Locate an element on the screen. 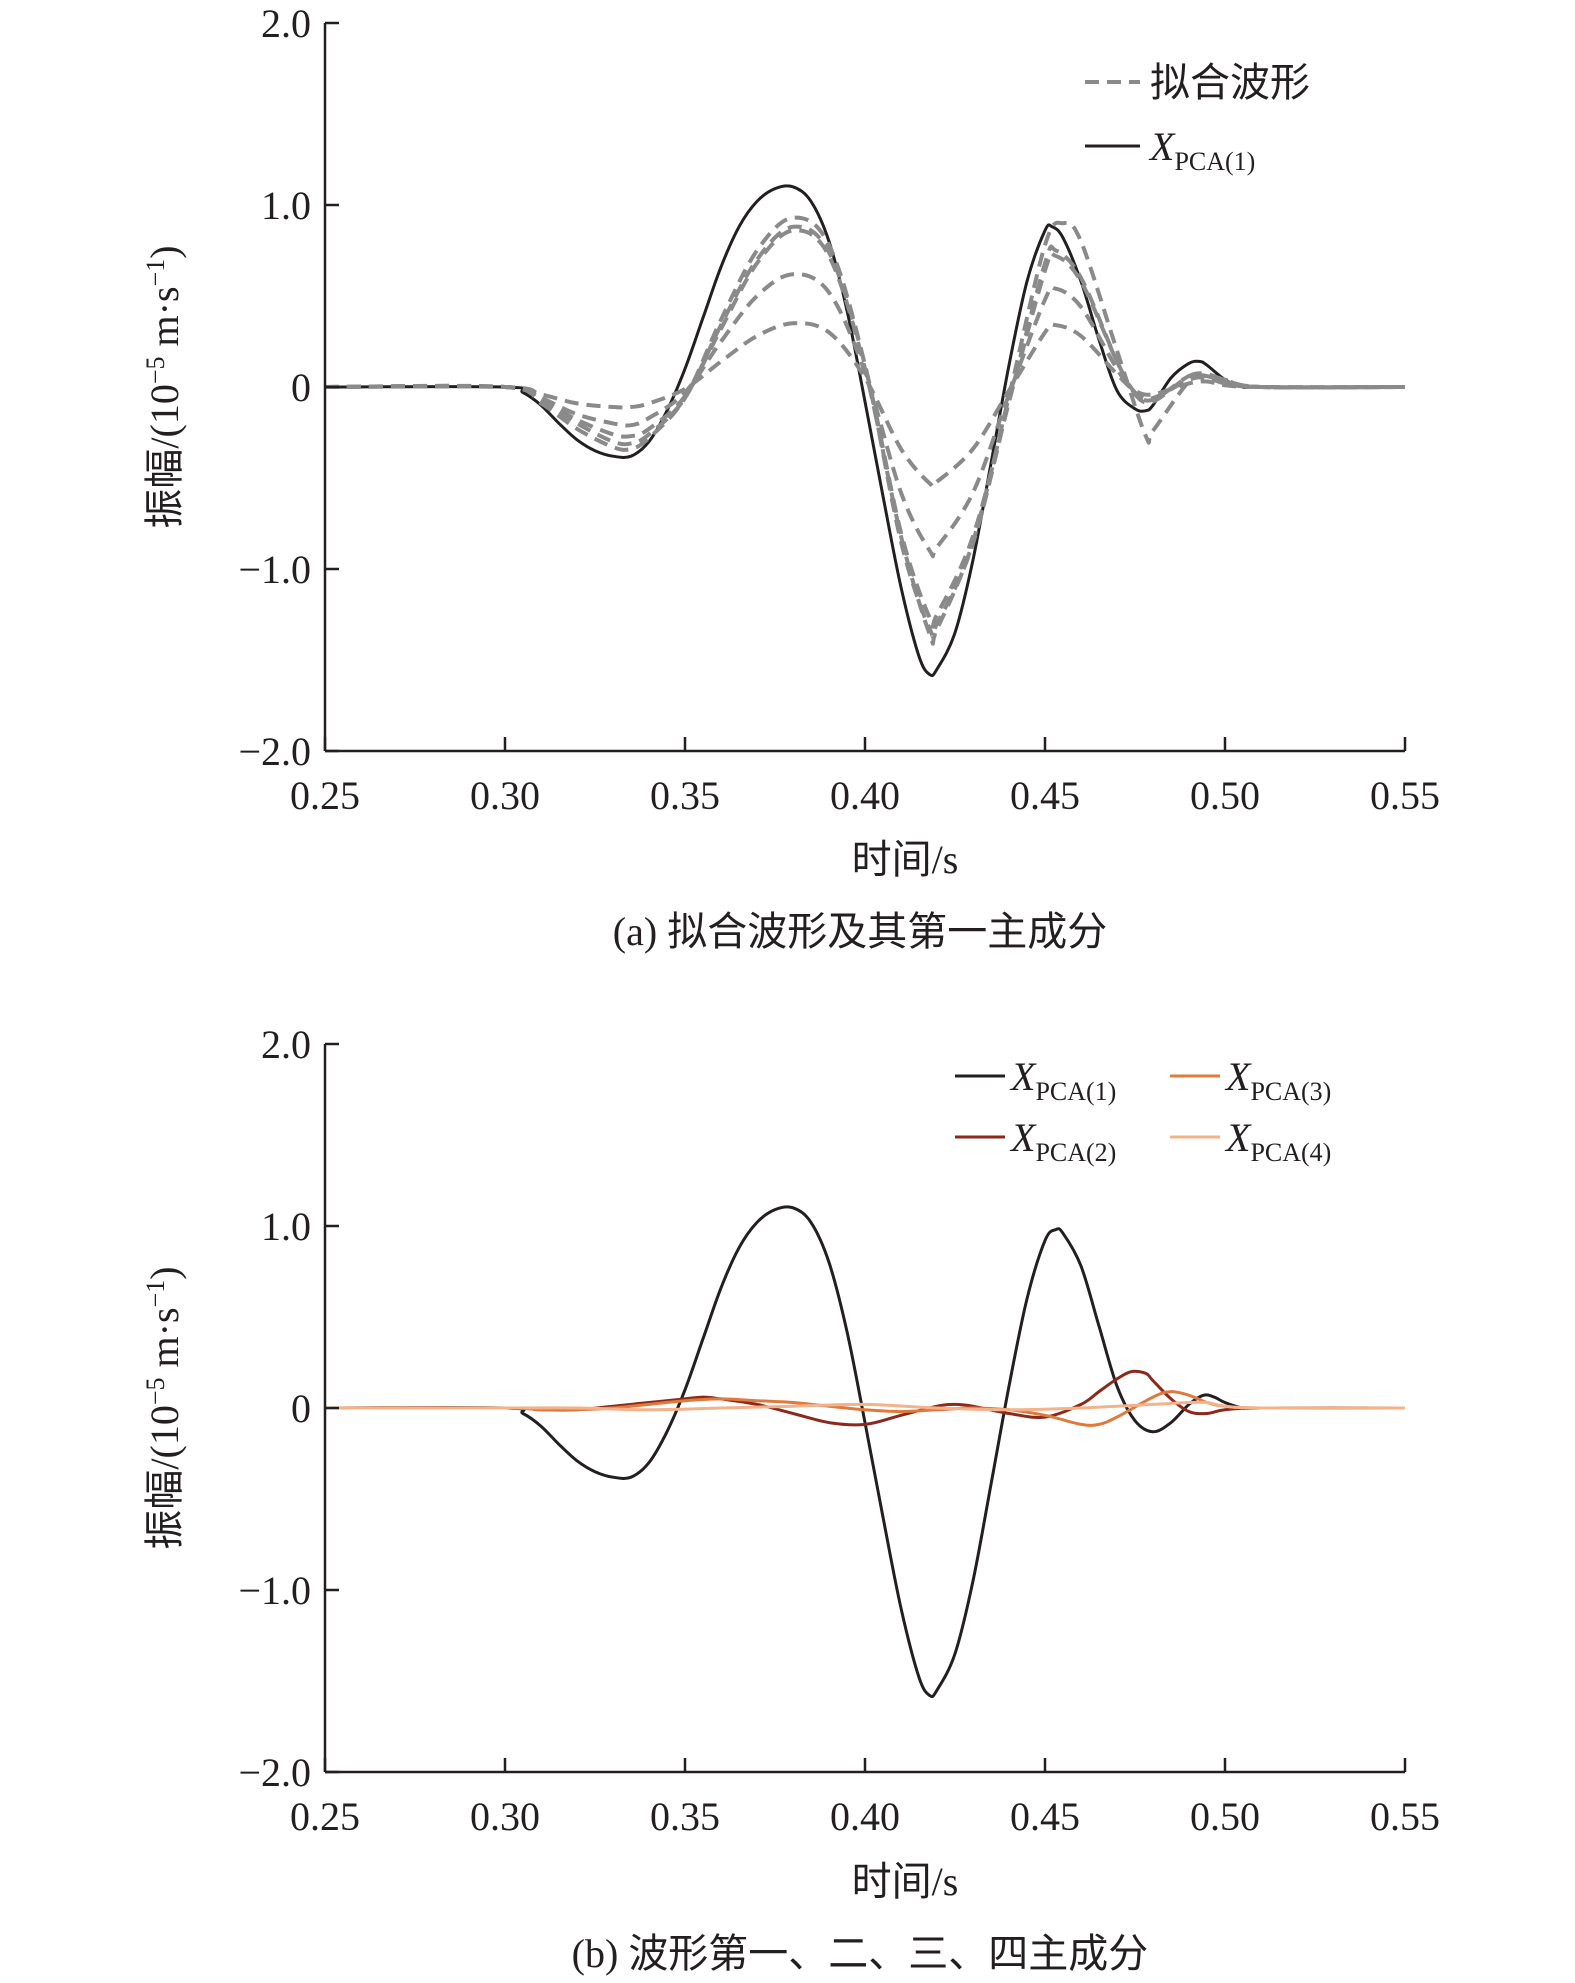 This screenshot has width=1575, height=1983. figure-caption: (b) 波形第一、二、三、四主成分 is located at coordinates (860, 1953).